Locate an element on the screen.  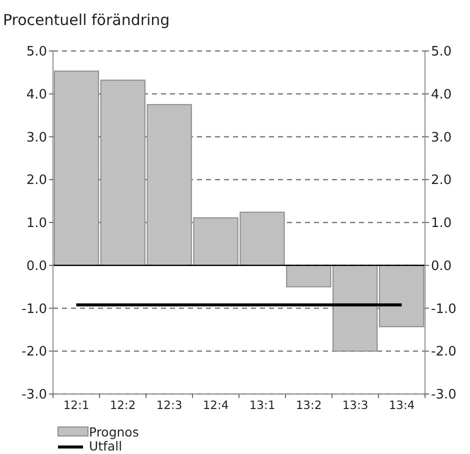
legend-label: Prognos is located at coordinates (114, 432).